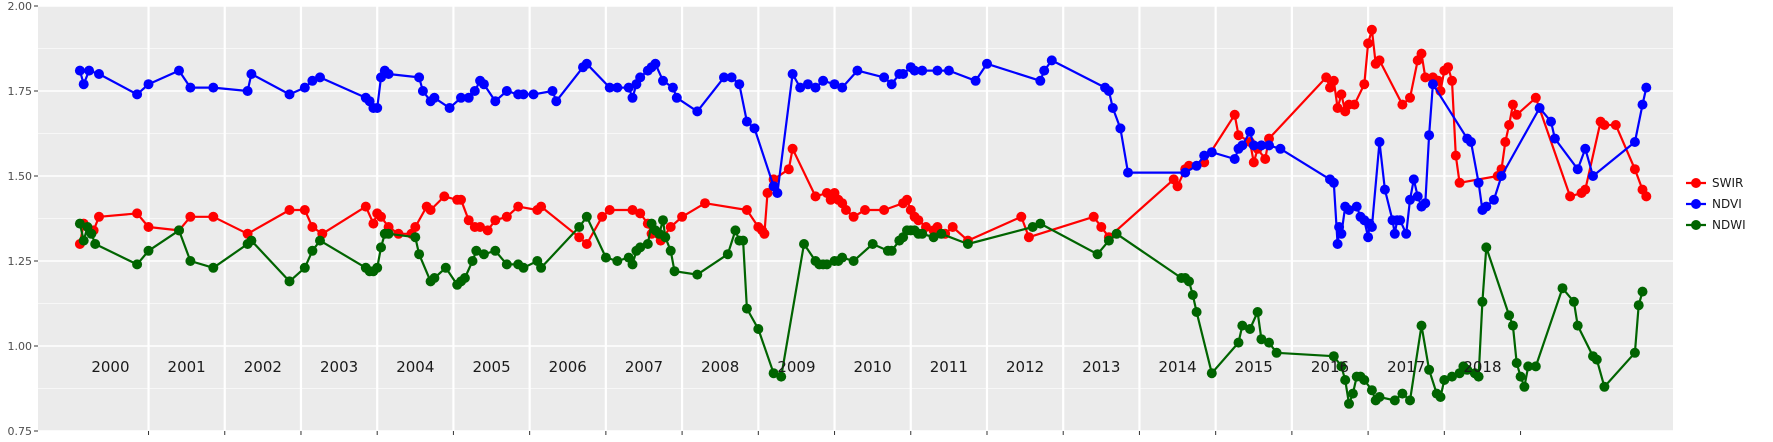 The height and width of the screenshot is (442, 1773). I want to click on year-label: 2011, so click(949, 367).